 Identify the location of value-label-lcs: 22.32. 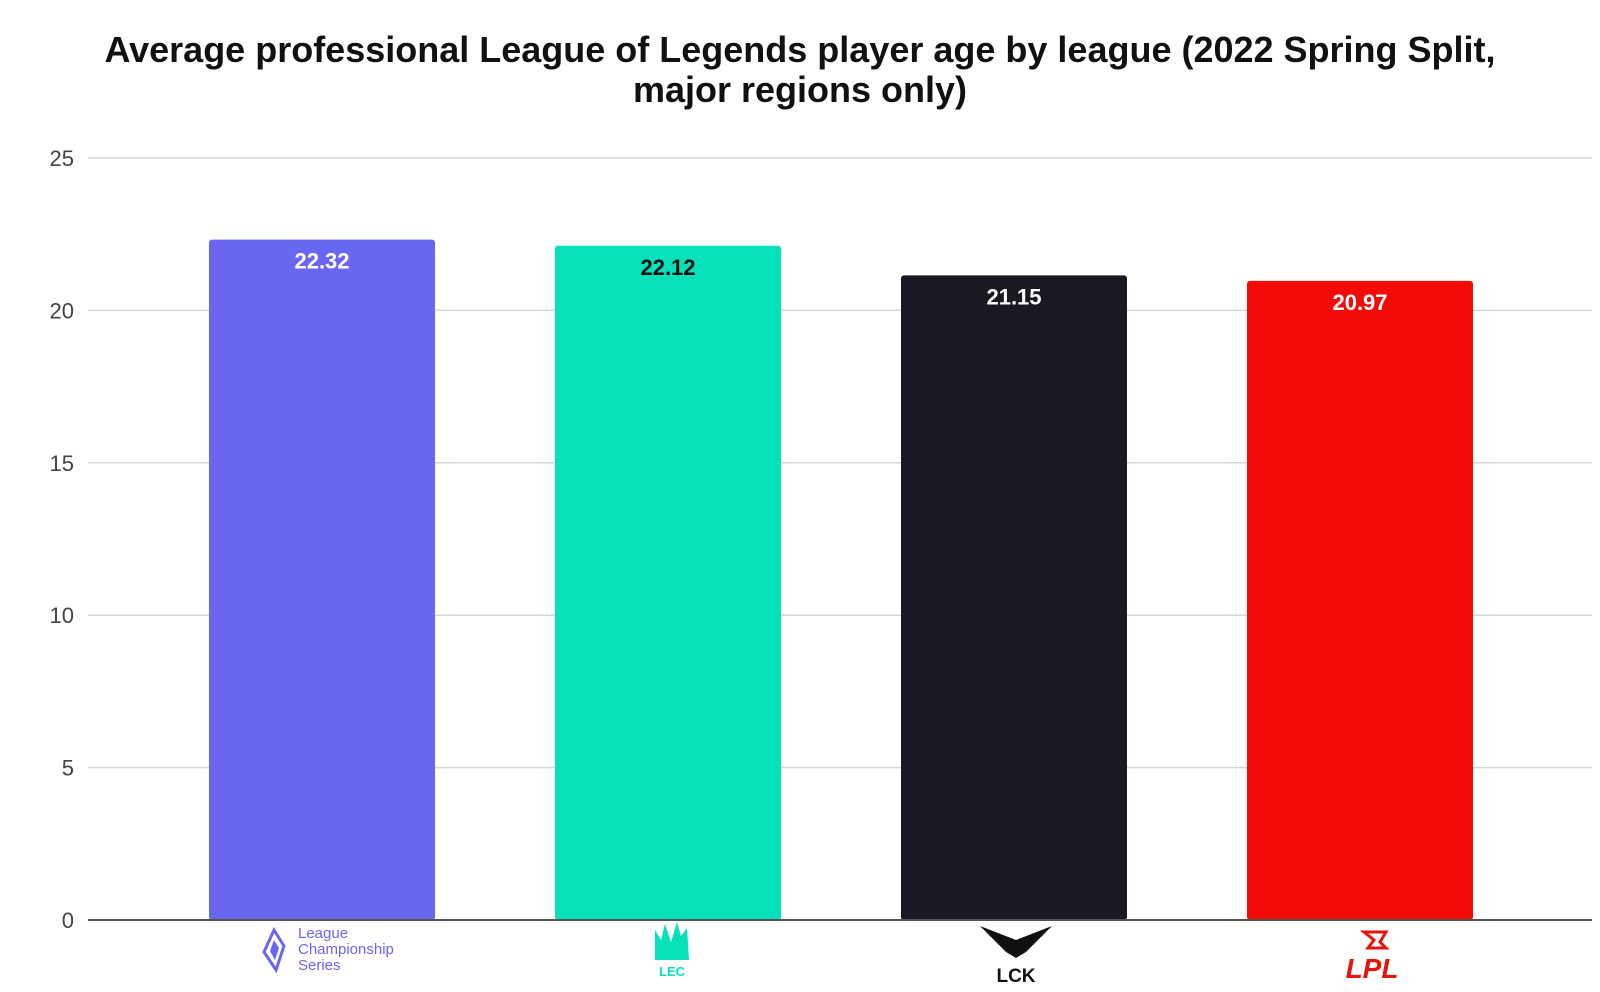
(321, 261).